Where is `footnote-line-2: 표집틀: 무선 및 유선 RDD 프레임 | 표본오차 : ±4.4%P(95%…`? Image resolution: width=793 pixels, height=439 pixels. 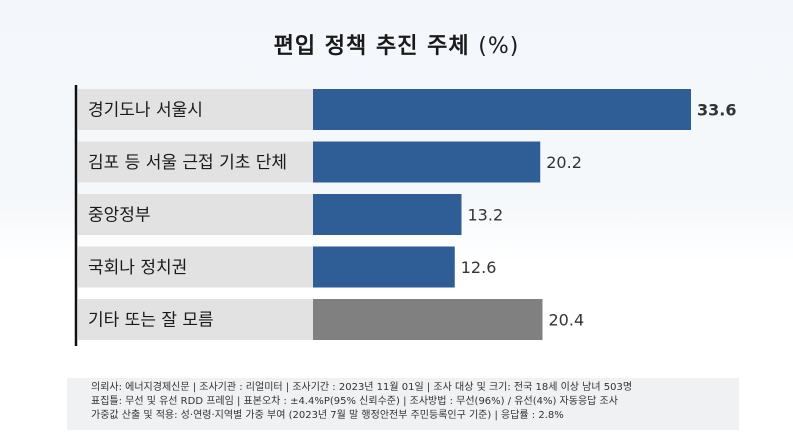
footnote-line-2: 표집틀: 무선 및 유선 RDD 프레임 | 표본오차 : ±4.4%P(95%… is located at coordinates (354, 401).